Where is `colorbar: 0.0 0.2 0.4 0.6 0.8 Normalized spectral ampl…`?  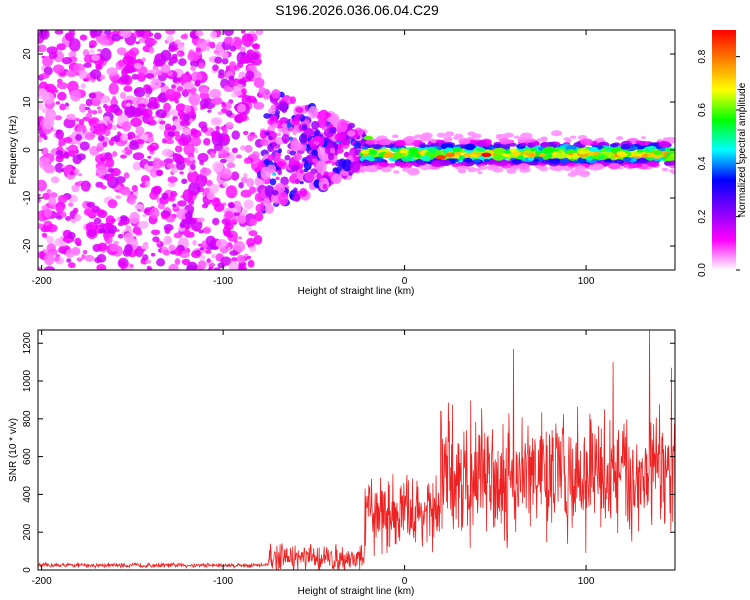 colorbar: 0.0 0.2 0.4 0.6 0.8 Normalized spectral ampl… is located at coordinates (722, 153).